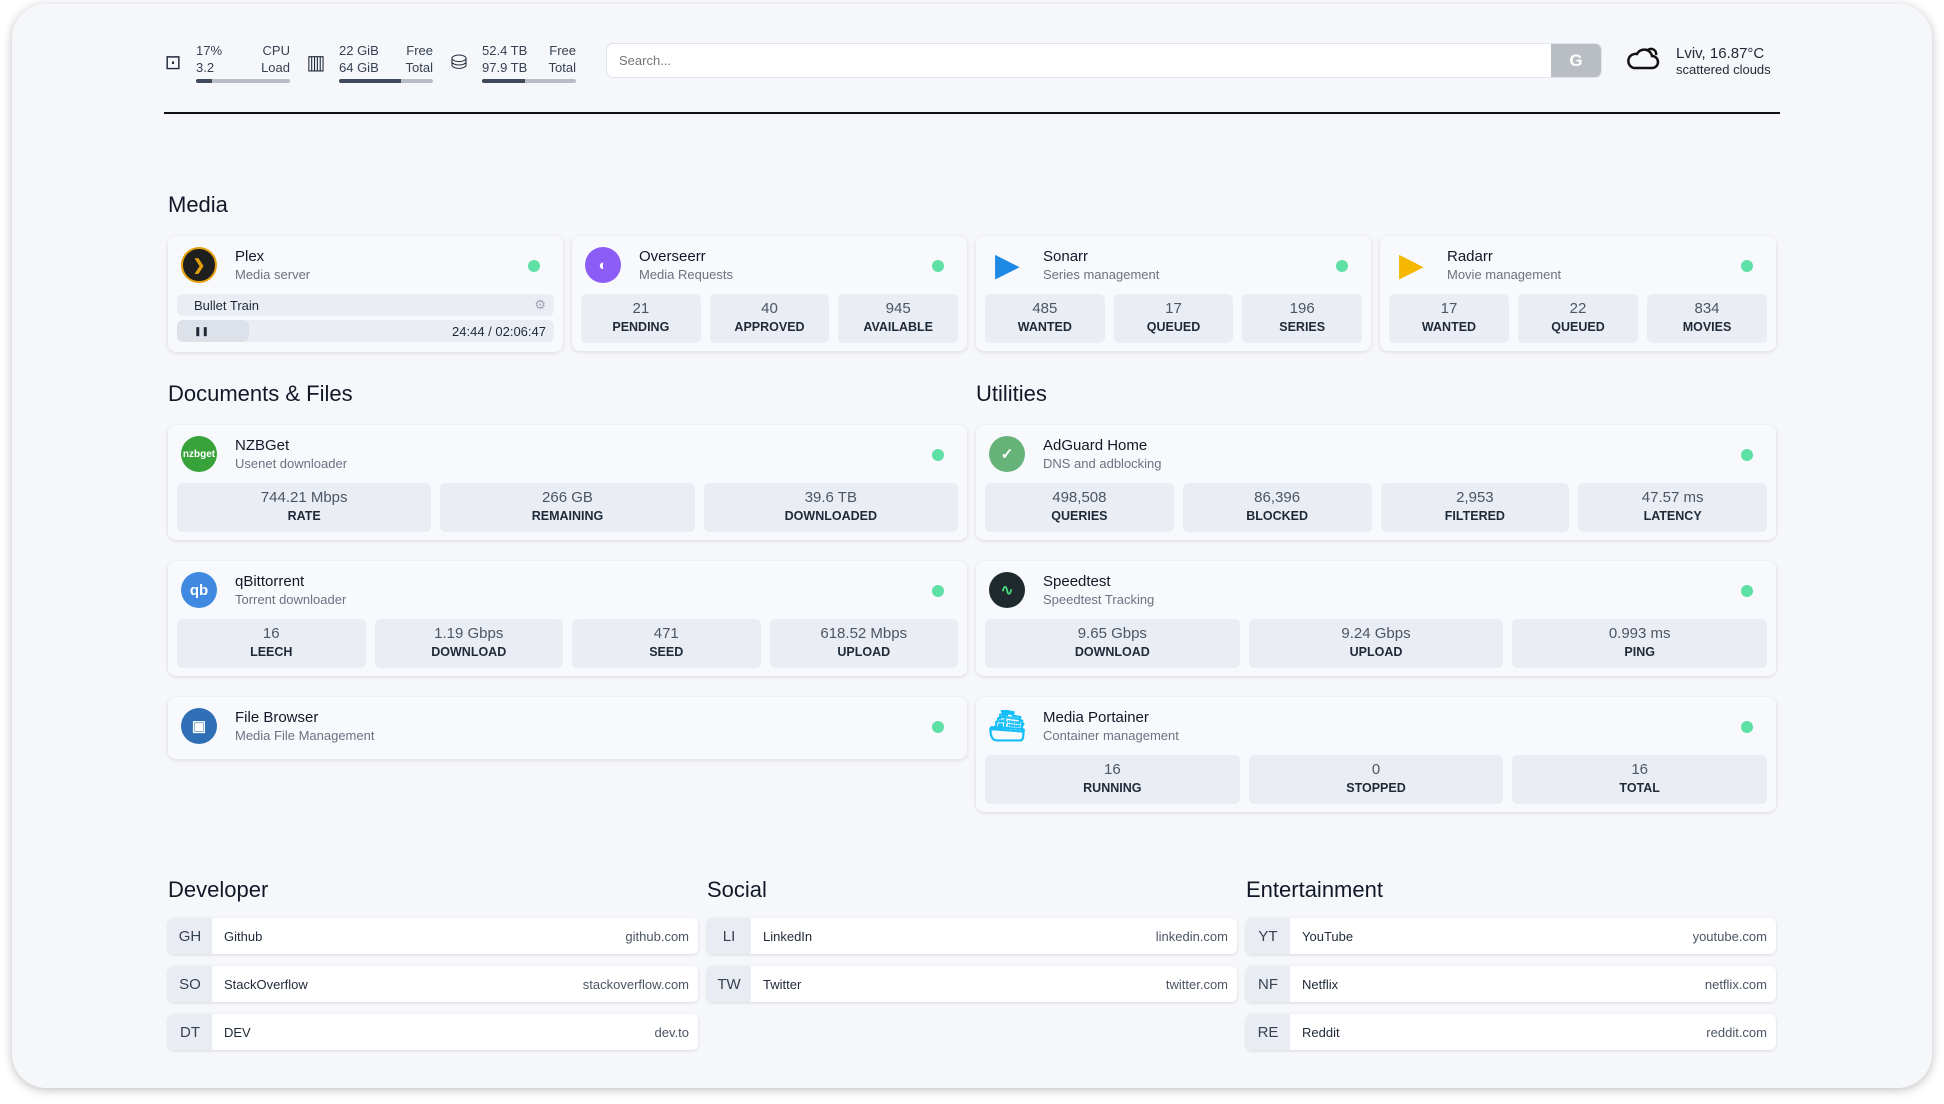  I want to click on bookmark-name: Github, so click(243, 936).